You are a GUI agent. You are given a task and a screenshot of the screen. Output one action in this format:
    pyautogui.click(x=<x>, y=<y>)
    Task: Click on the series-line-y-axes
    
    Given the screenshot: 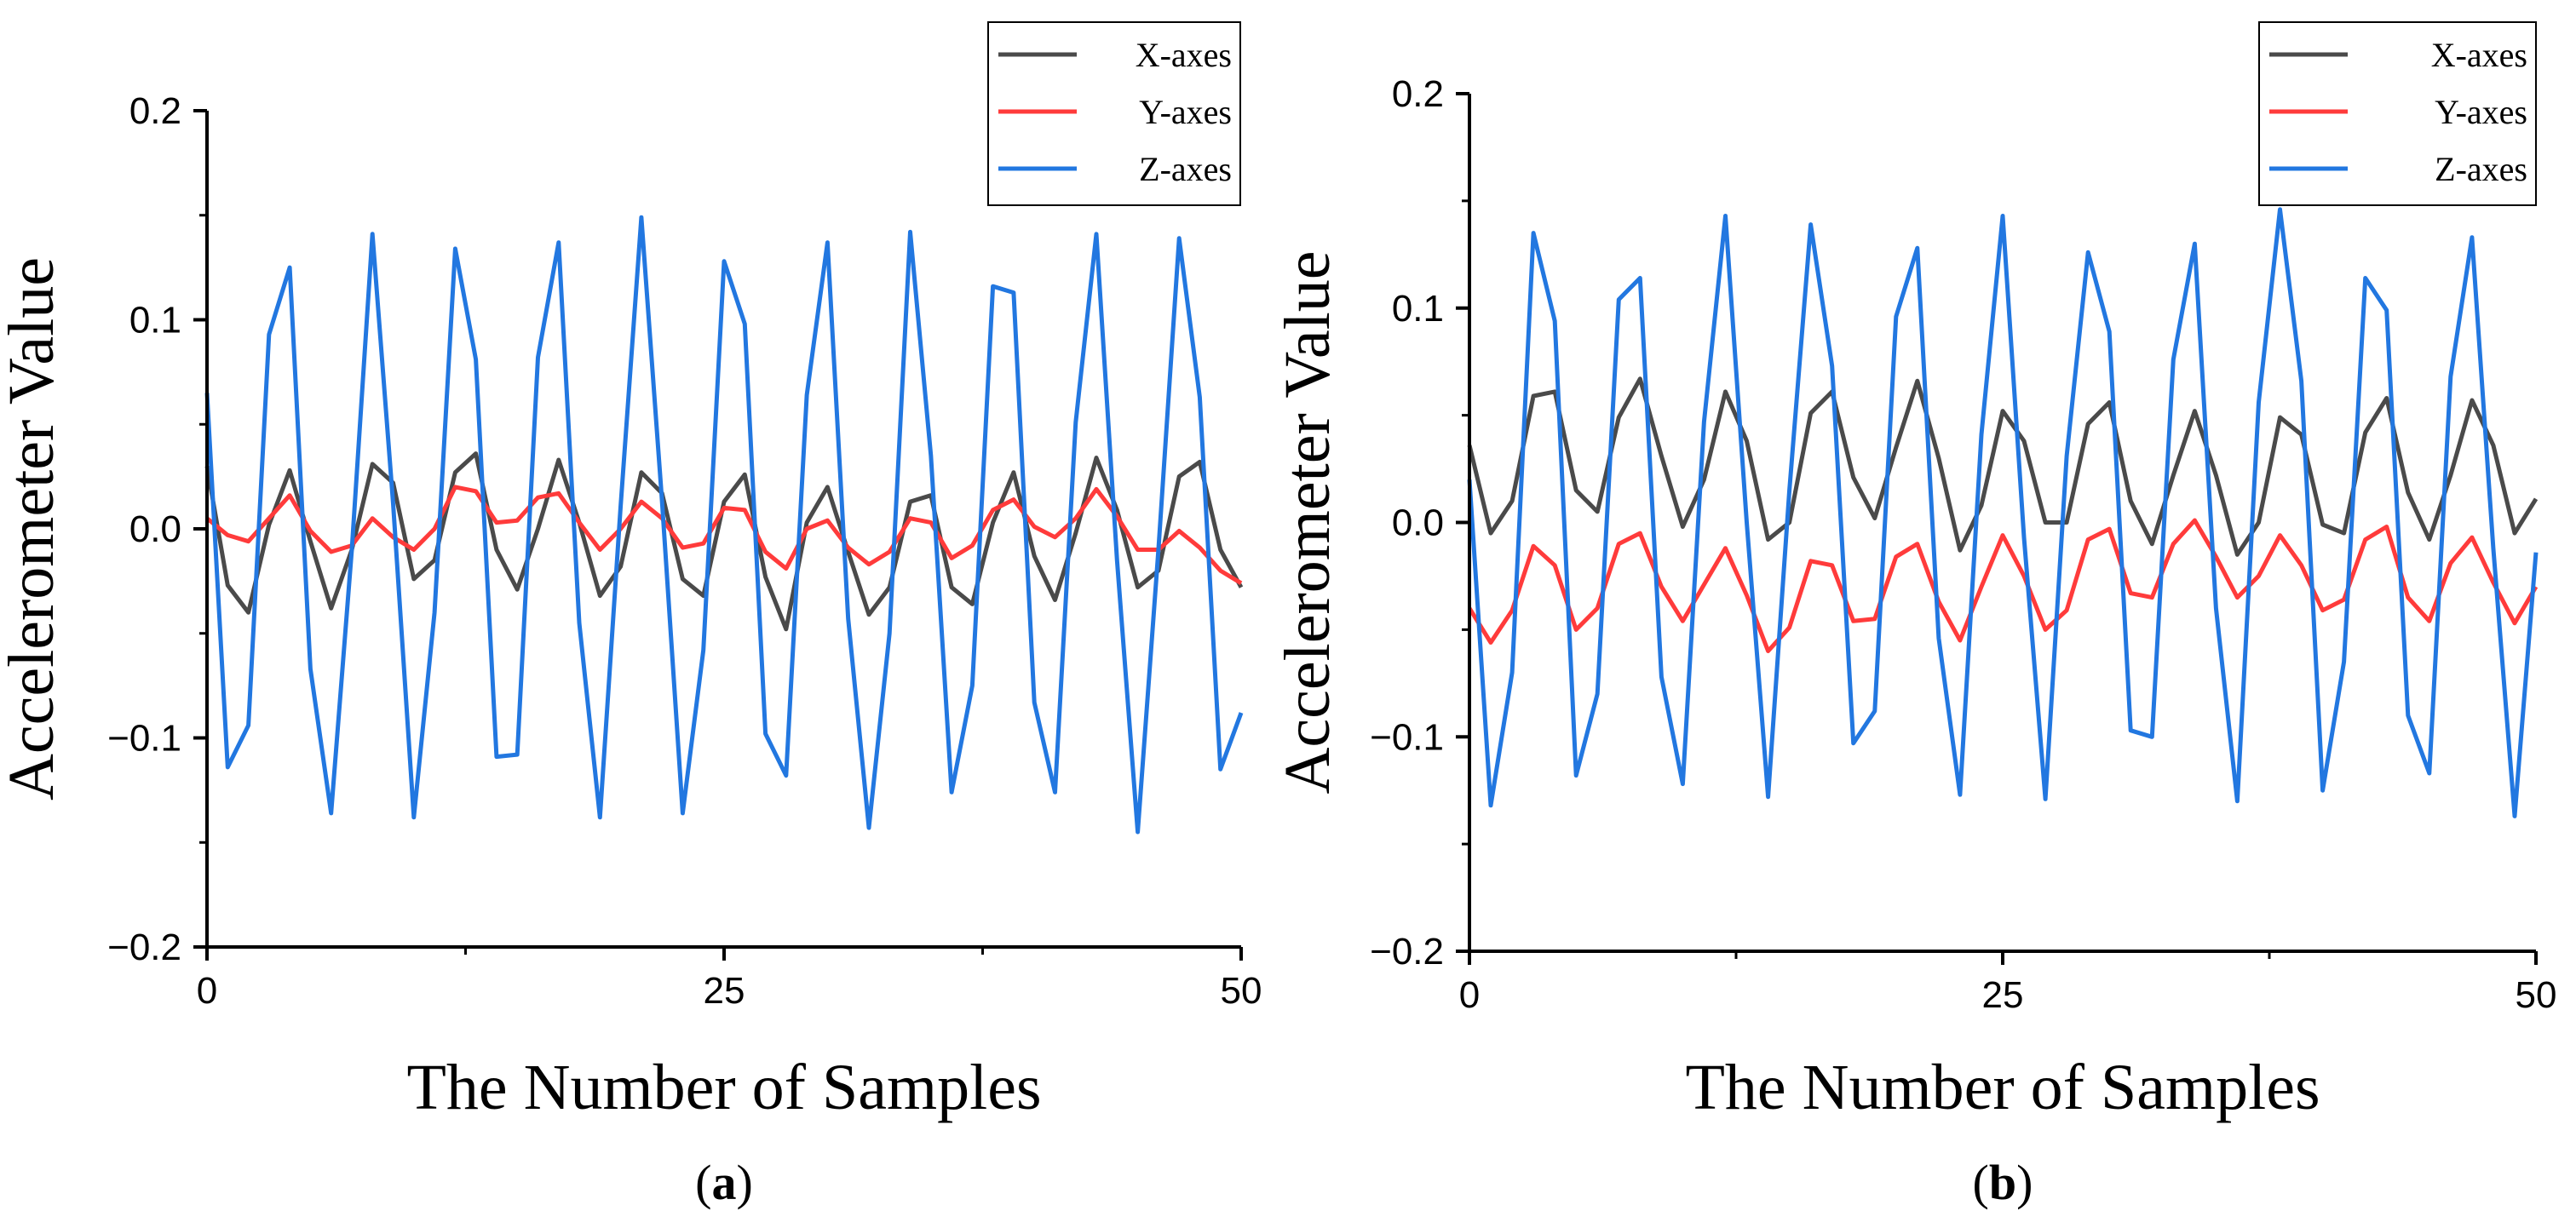 What is the action you would take?
    pyautogui.click(x=2003, y=585)
    